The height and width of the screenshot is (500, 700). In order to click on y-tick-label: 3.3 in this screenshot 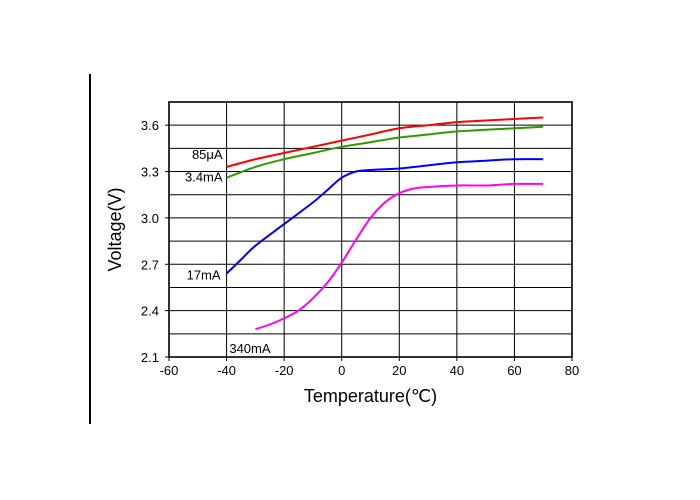, I will do `click(150, 172)`.